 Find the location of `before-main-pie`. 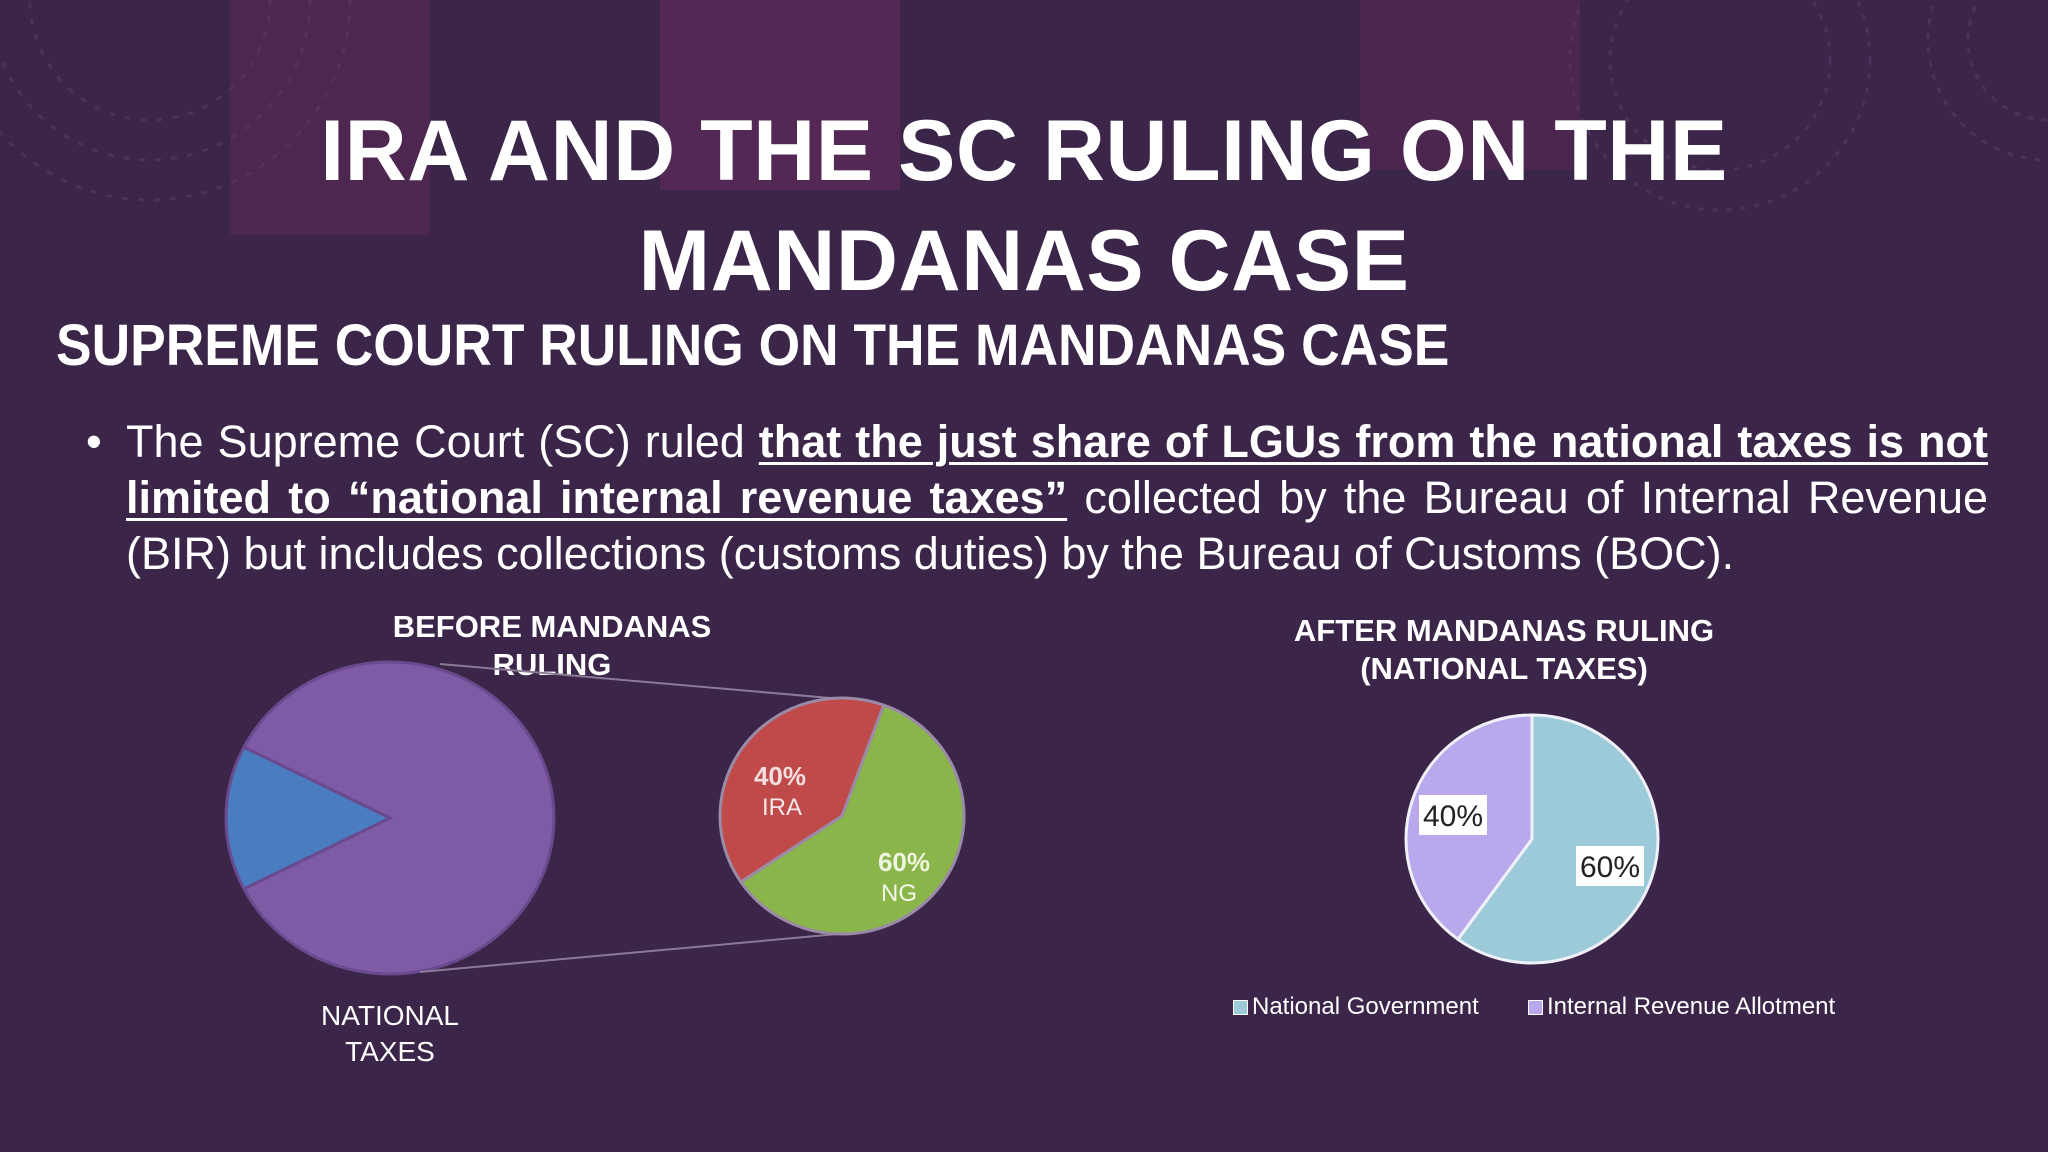

before-main-pie is located at coordinates (390, 818).